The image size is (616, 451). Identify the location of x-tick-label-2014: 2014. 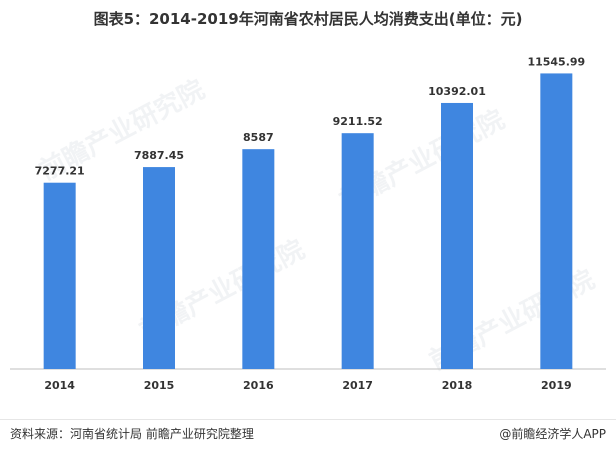
(59, 385).